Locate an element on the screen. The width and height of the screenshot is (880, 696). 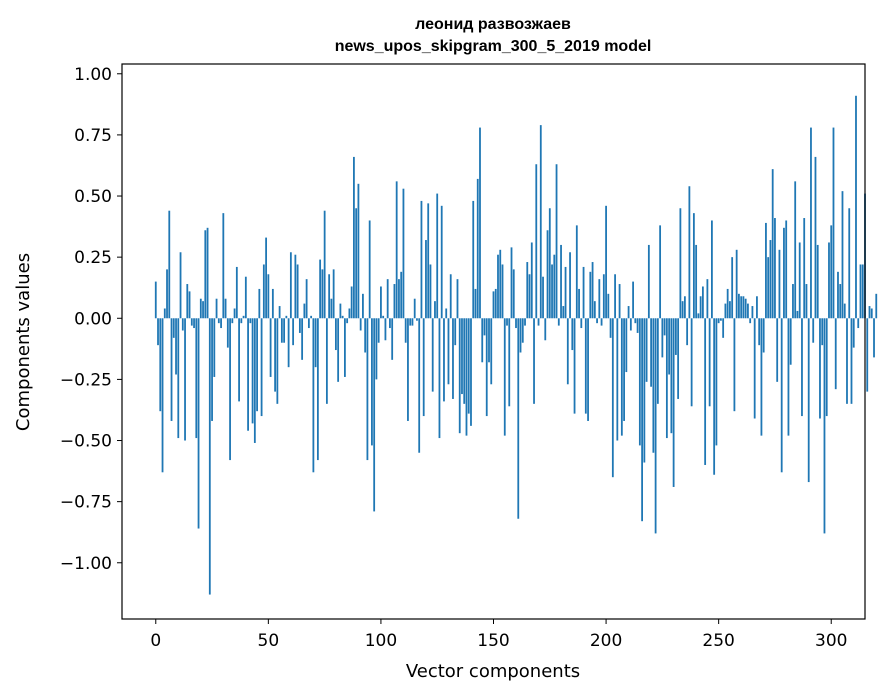
x-tick-label: 50 is located at coordinates (269, 641).